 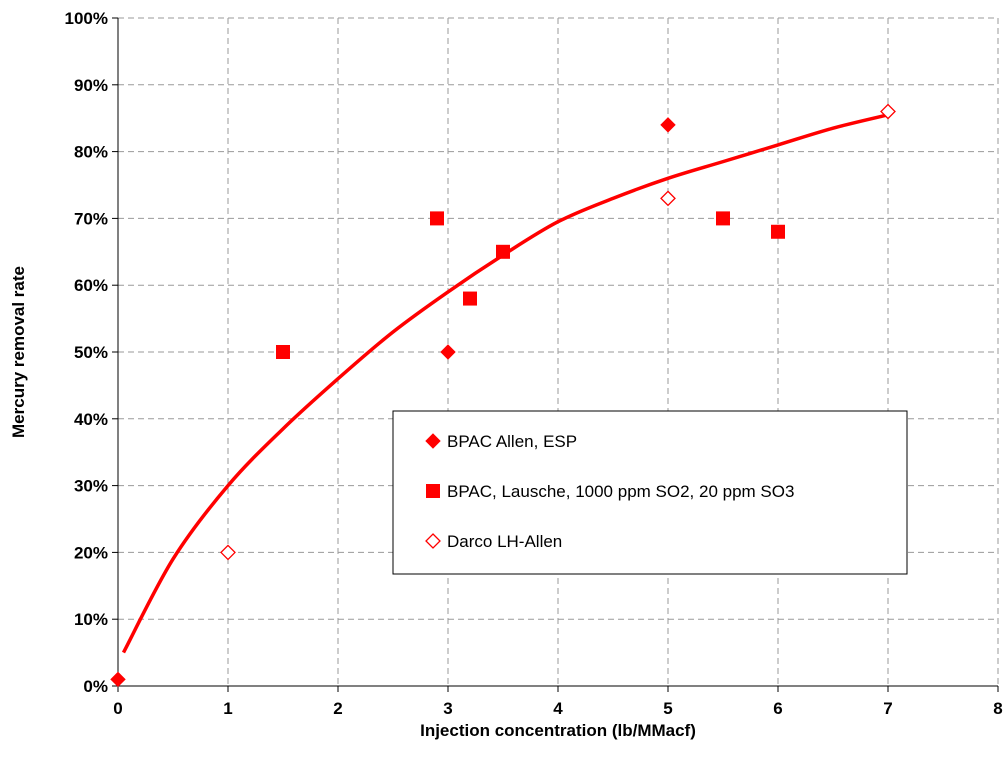 I want to click on y-tick-label: 70%, so click(x=91, y=218).